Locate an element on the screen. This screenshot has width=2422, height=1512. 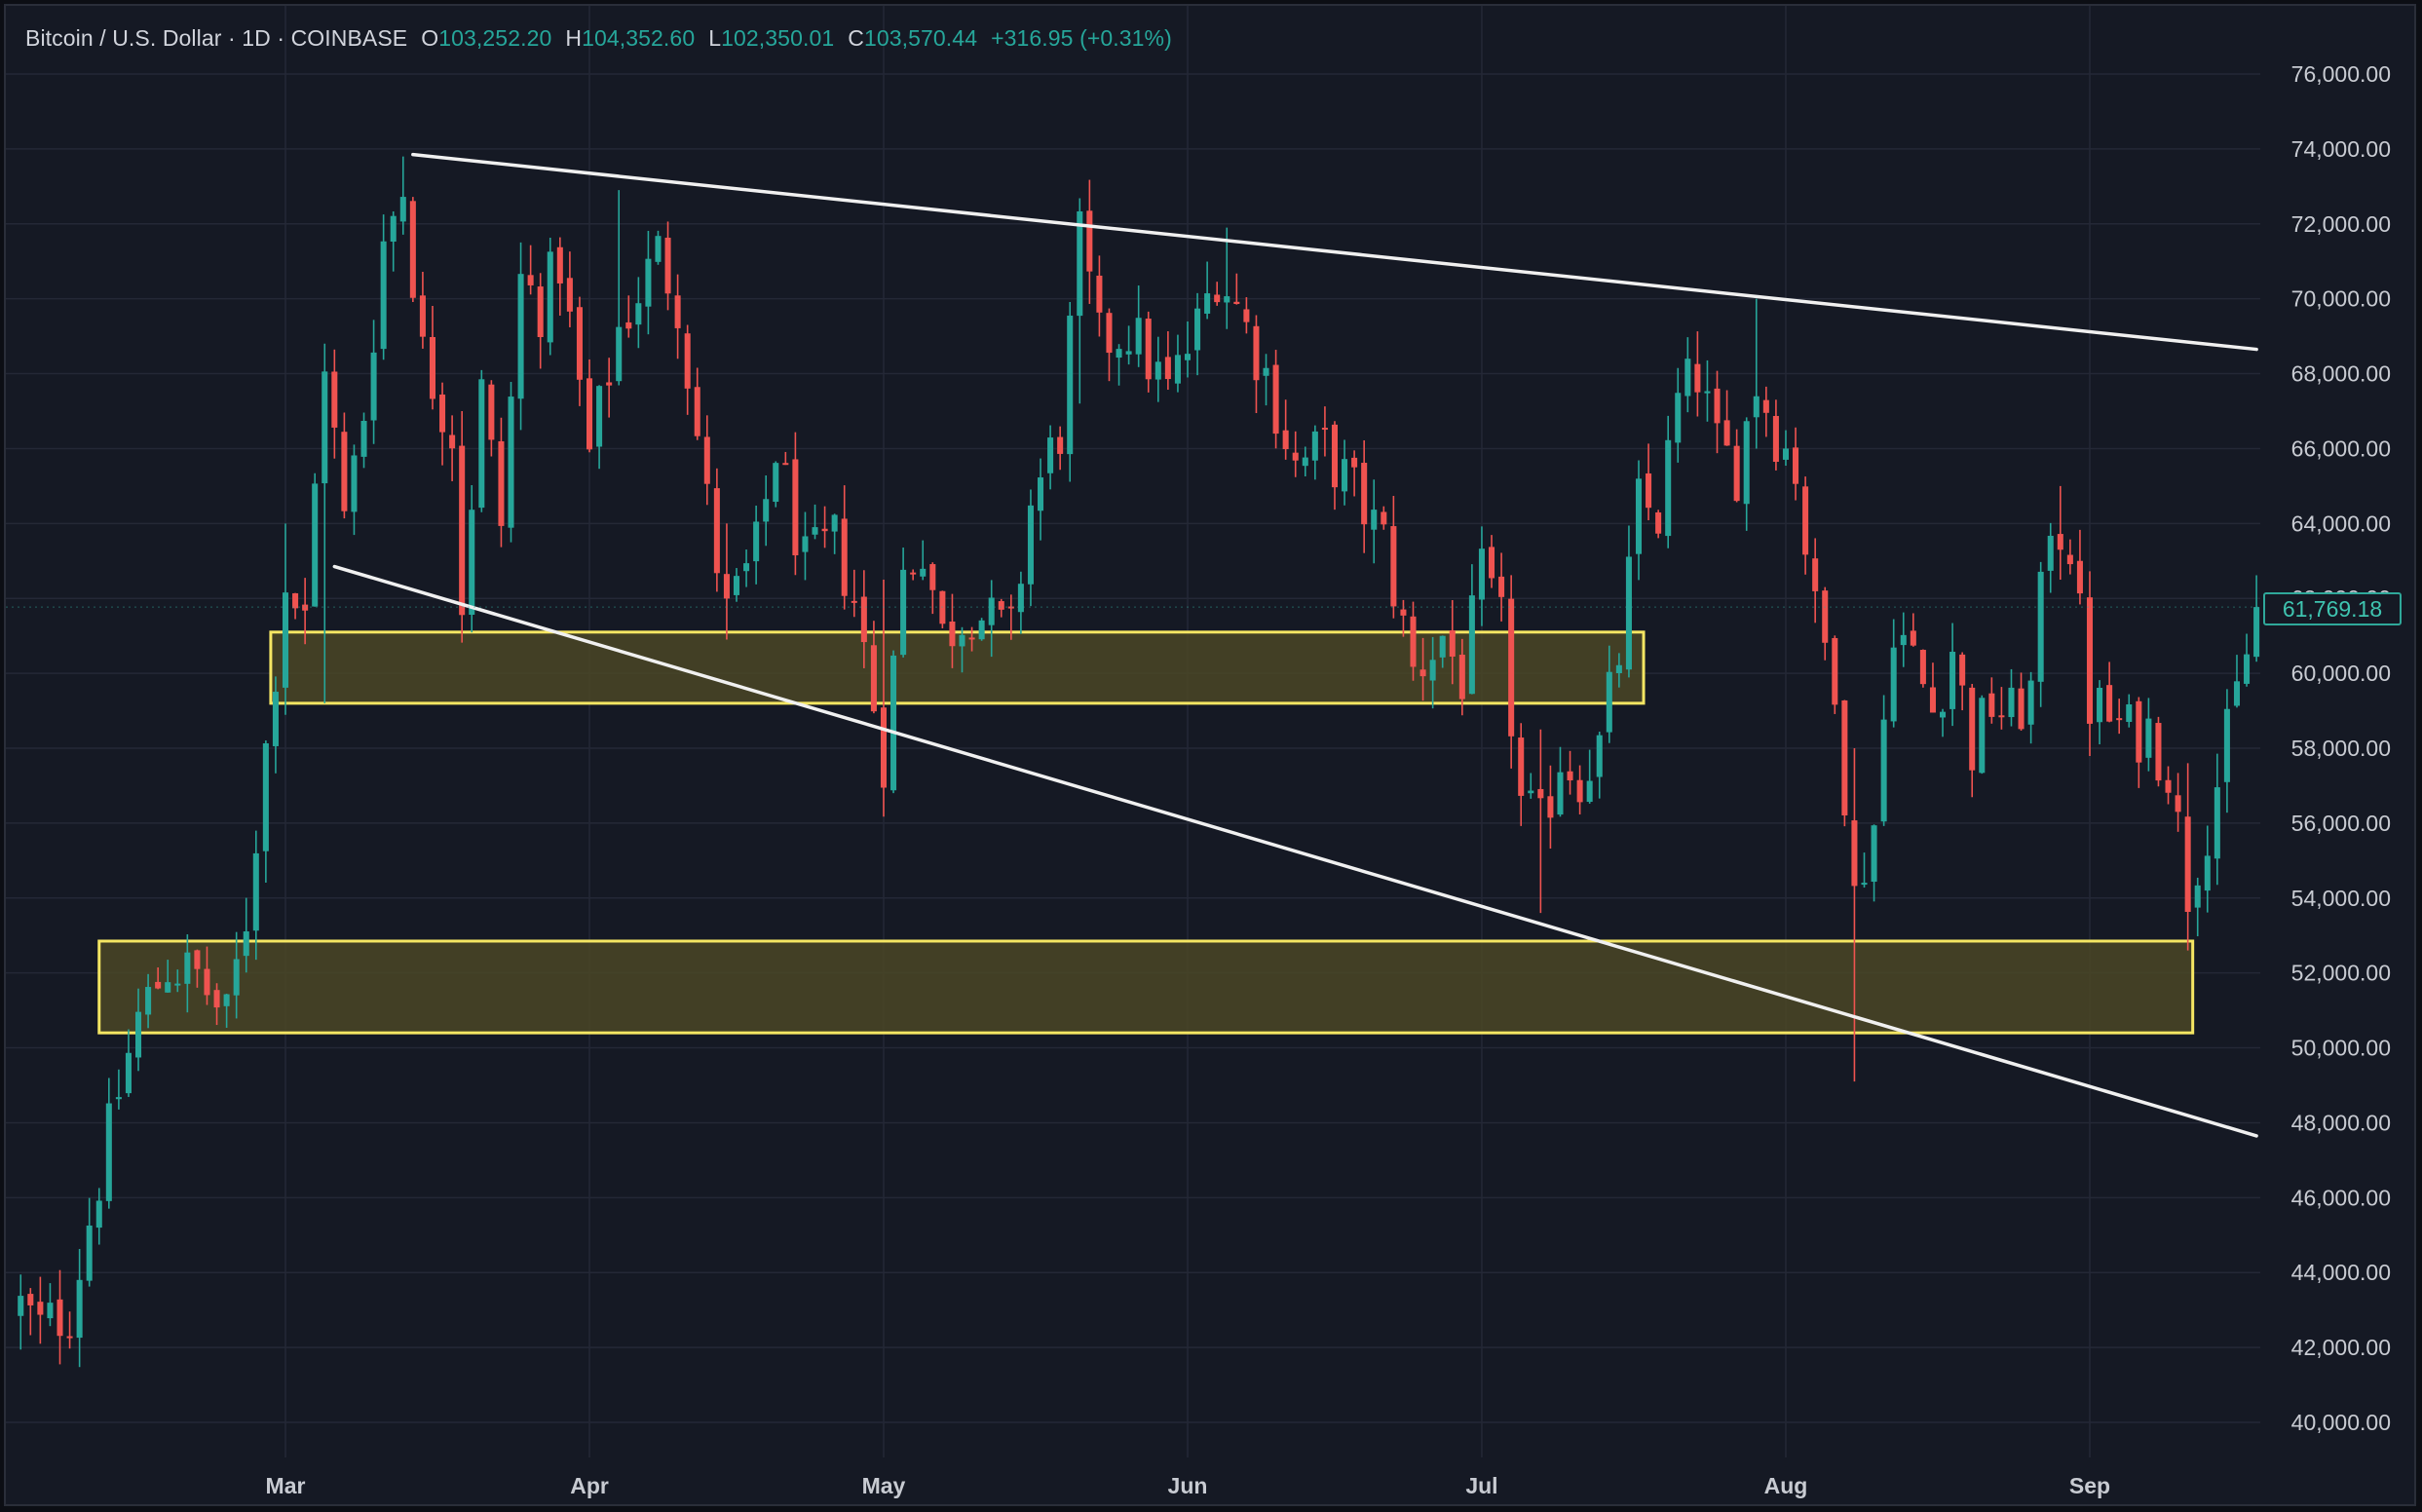
time-axis: Mar Apr May Jun Jul Aug Sep is located at coordinates (1188, 1485).